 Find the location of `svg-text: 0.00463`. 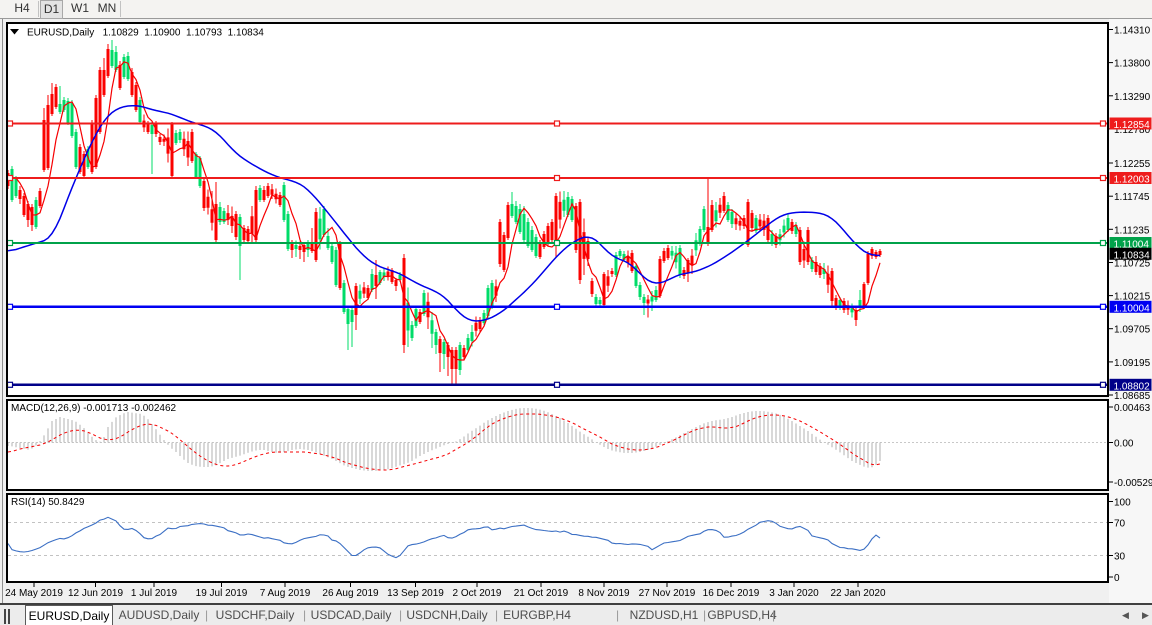

svg-text: 0.00463 is located at coordinates (1132, 408).